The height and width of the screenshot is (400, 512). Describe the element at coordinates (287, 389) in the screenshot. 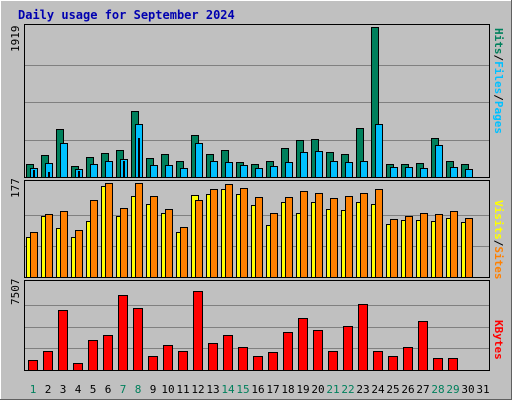

I see `x-tick-18: 18` at that location.